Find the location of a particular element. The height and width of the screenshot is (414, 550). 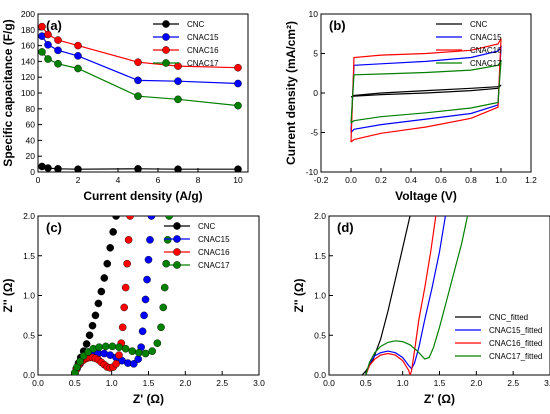

series-line-CNAC16 is located at coordinates (426, 90).